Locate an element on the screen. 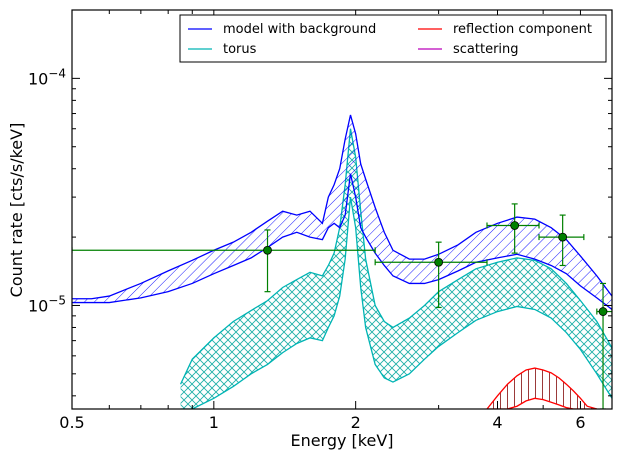  x-axis-label: Energy [keV] is located at coordinates (341, 440).